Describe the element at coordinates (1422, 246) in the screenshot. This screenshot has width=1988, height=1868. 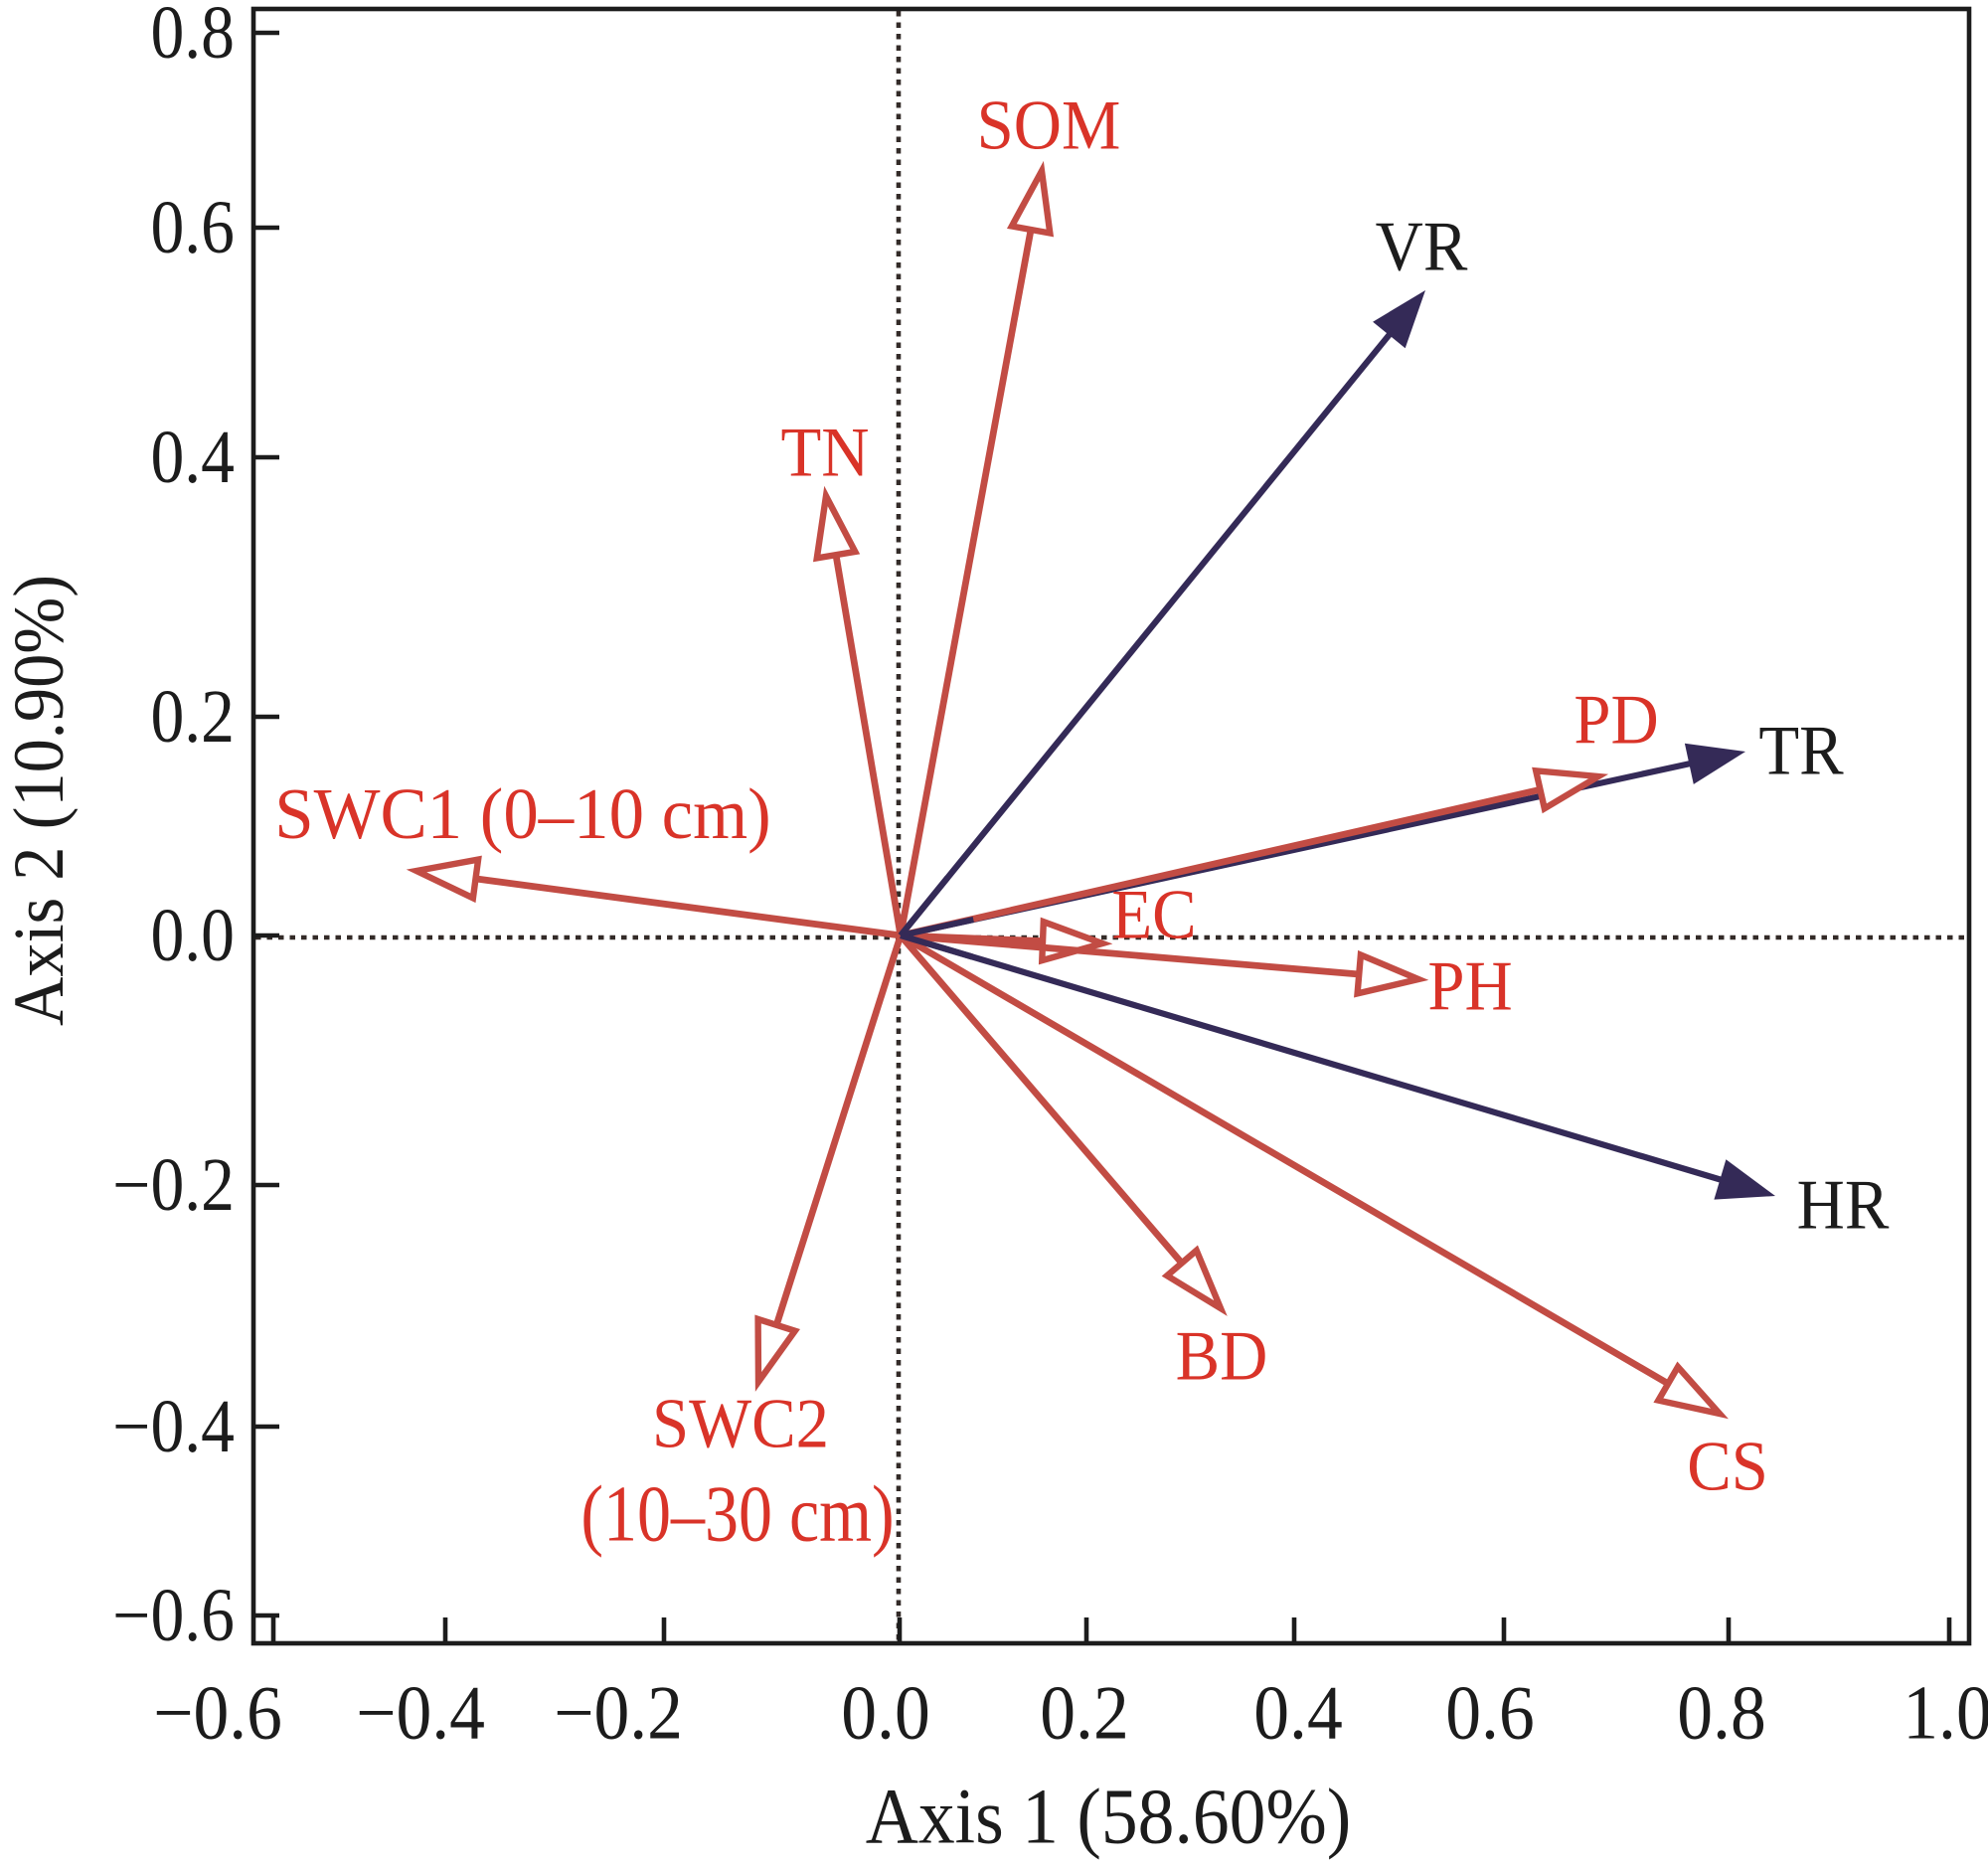
I see `svg-text: VR` at that location.